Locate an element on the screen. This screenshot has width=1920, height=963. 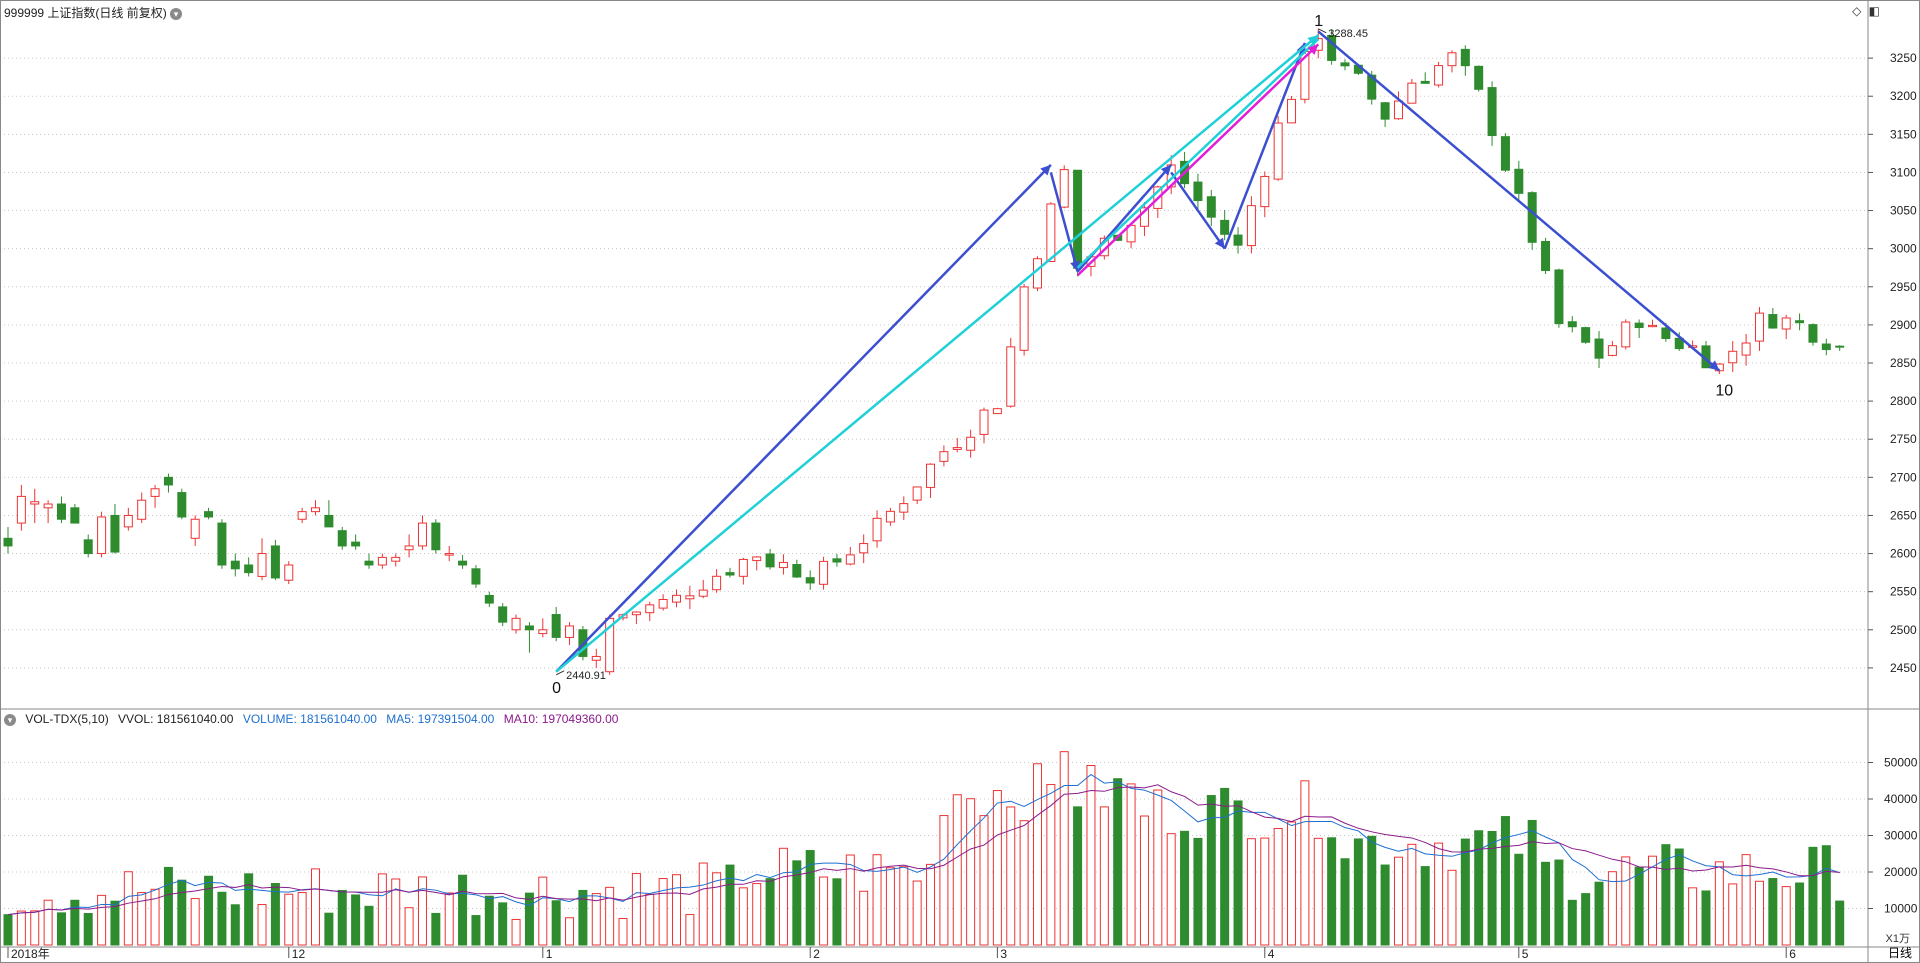
date-tick-label: 3 is located at coordinates (1003, 954).